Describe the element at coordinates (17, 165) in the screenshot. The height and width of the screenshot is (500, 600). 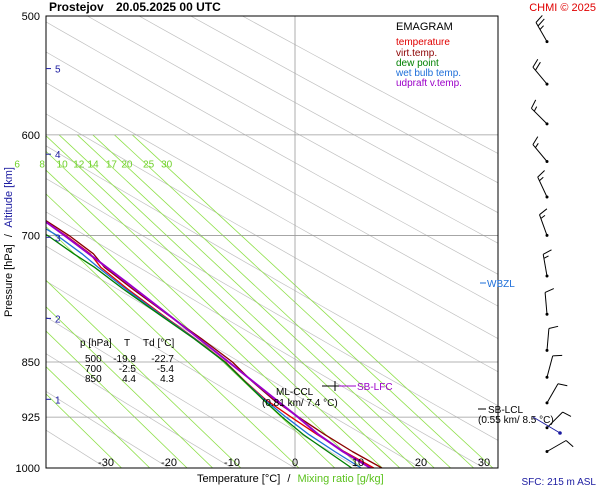
I see `mixing-ratio-label: 6` at that location.